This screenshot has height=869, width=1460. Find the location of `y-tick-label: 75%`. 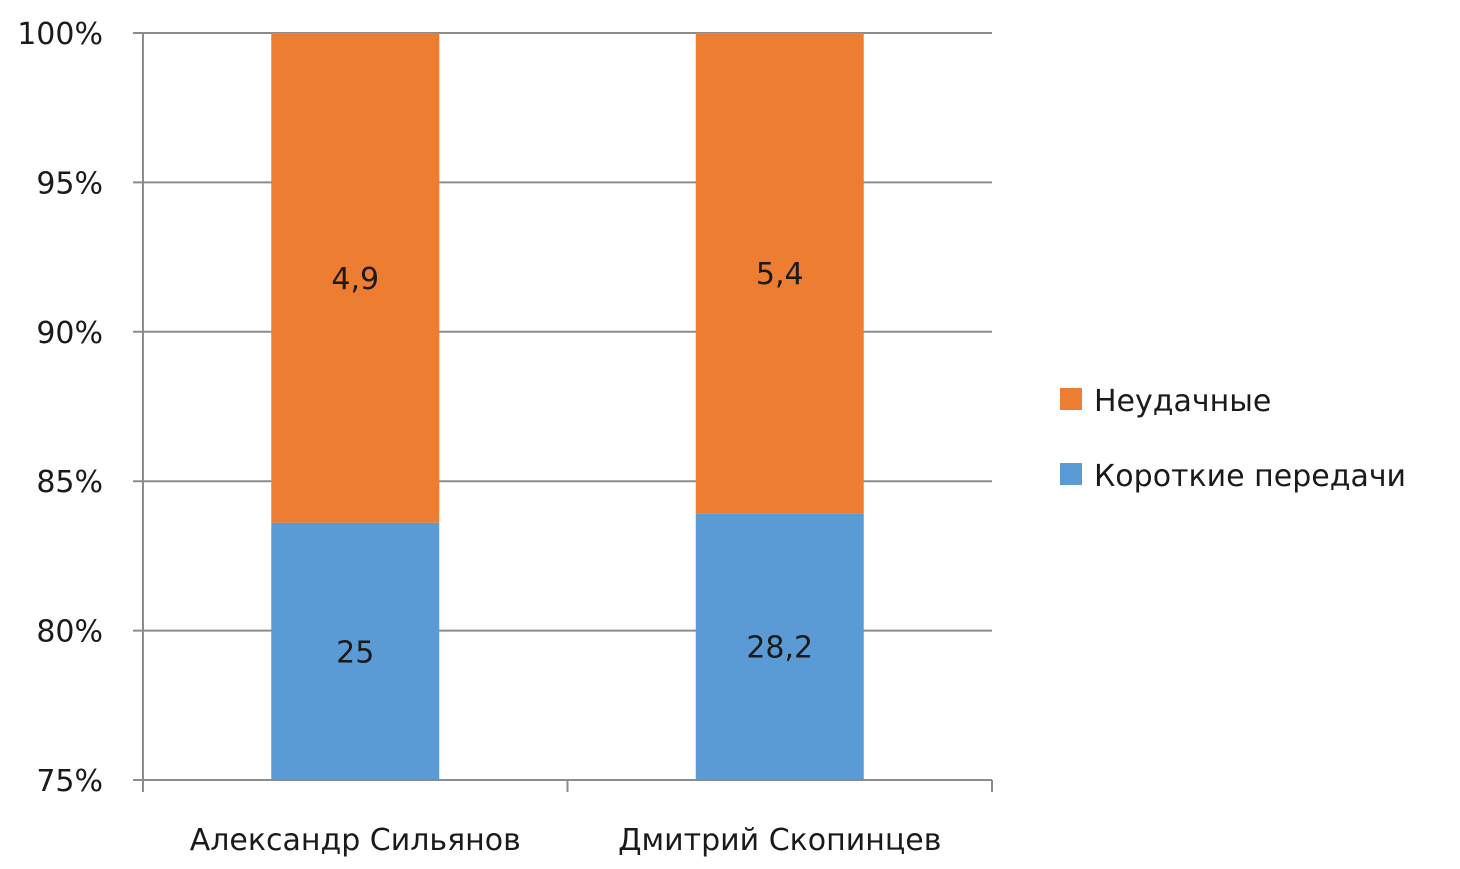

y-tick-label: 75% is located at coordinates (69, 781).